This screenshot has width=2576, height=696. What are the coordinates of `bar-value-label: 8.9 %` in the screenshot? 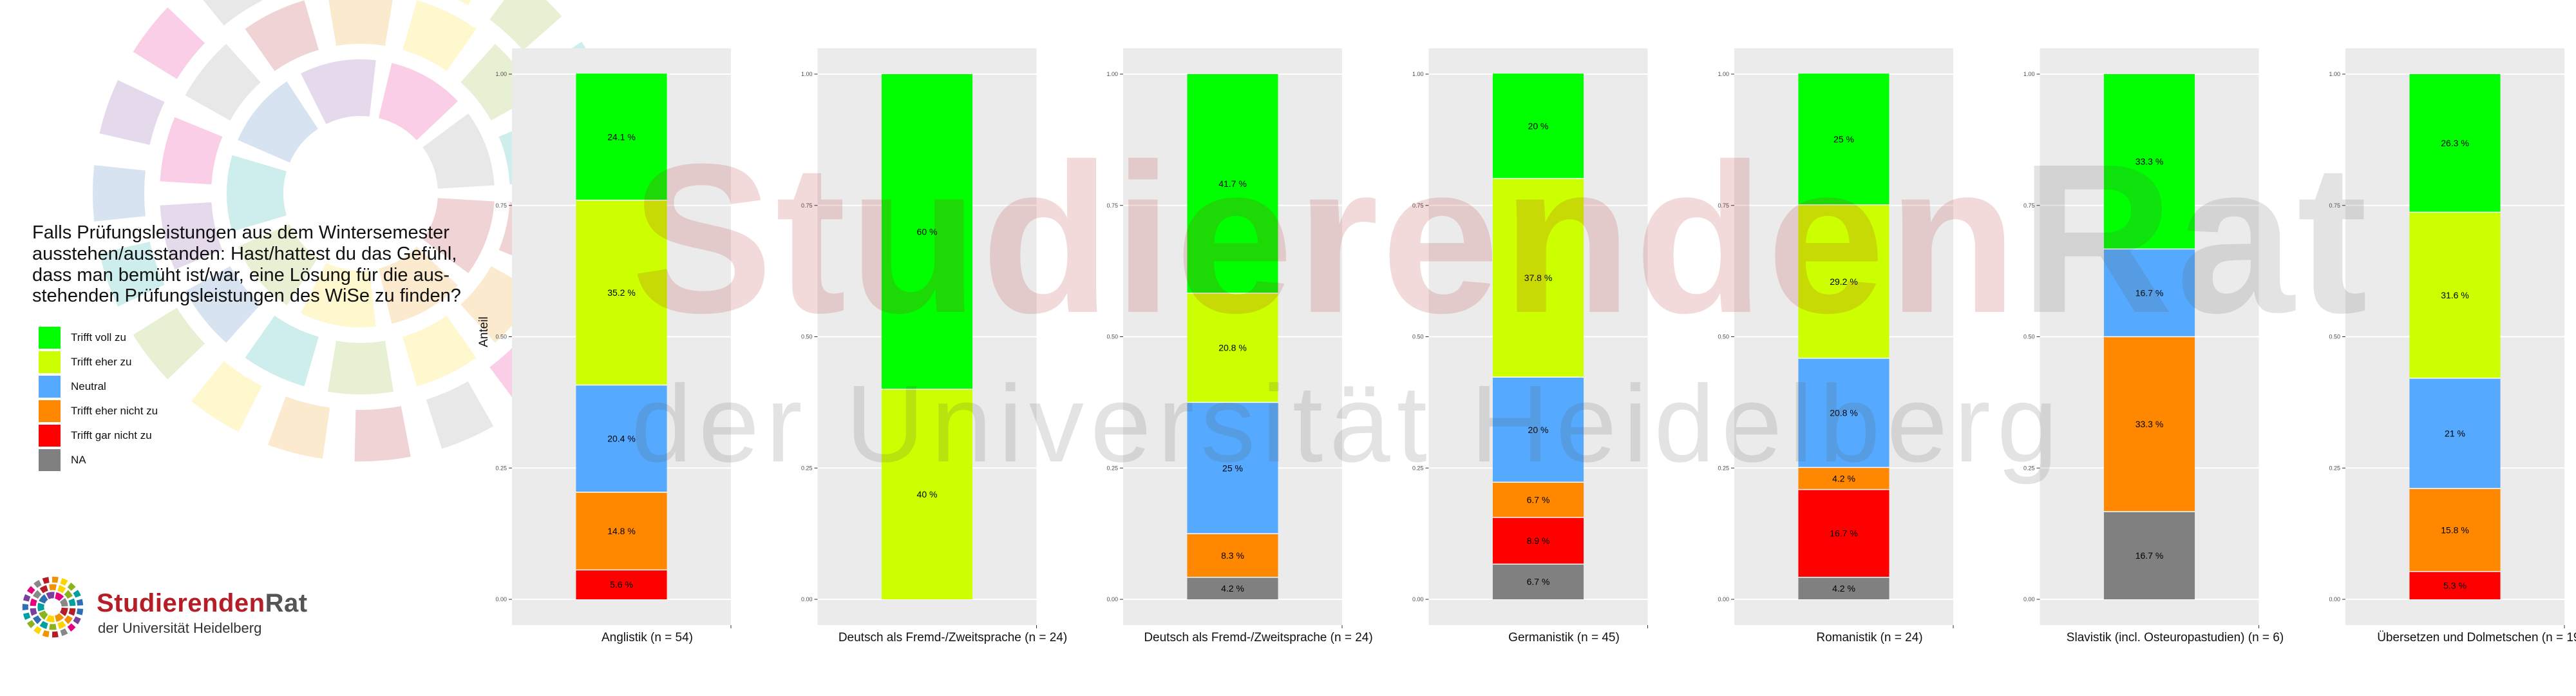 It's located at (1539, 541).